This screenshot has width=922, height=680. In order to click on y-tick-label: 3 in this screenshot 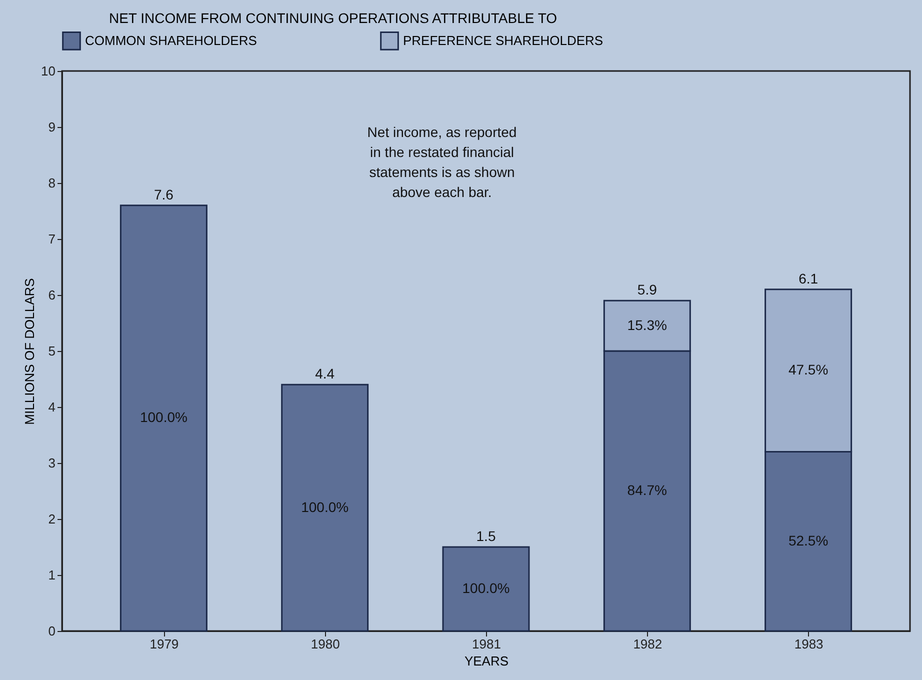, I will do `click(52, 463)`.